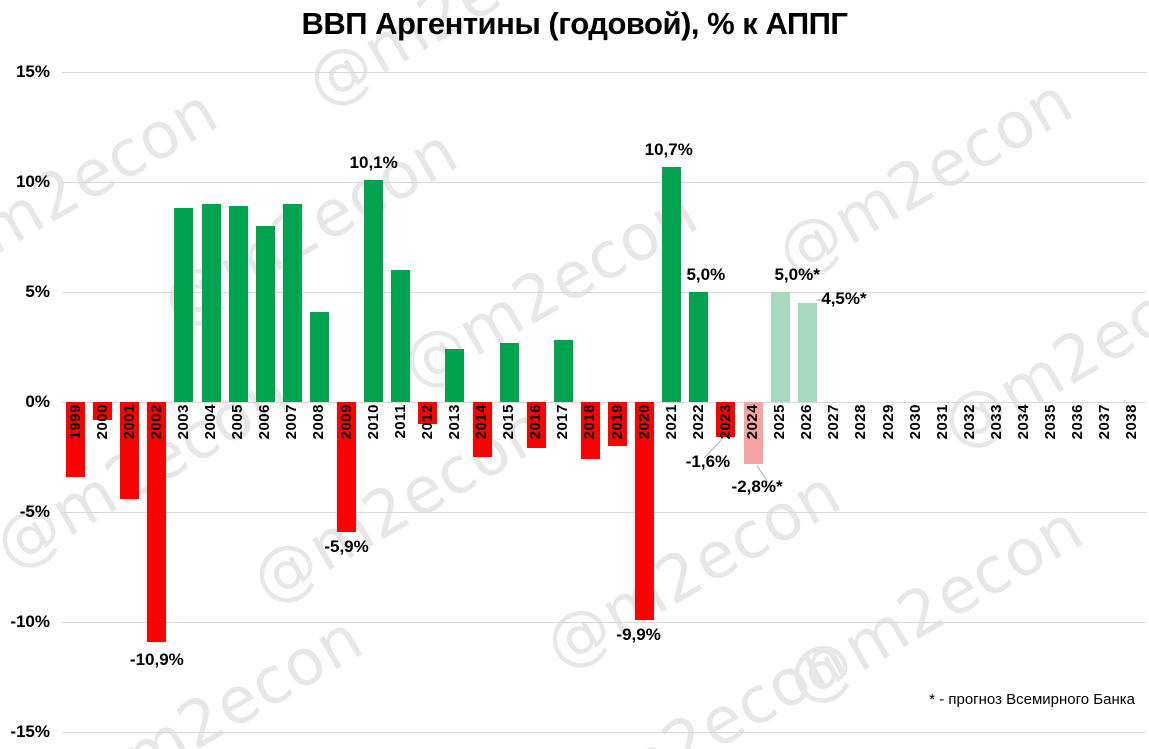  I want to click on bar-2023, so click(726, 420).